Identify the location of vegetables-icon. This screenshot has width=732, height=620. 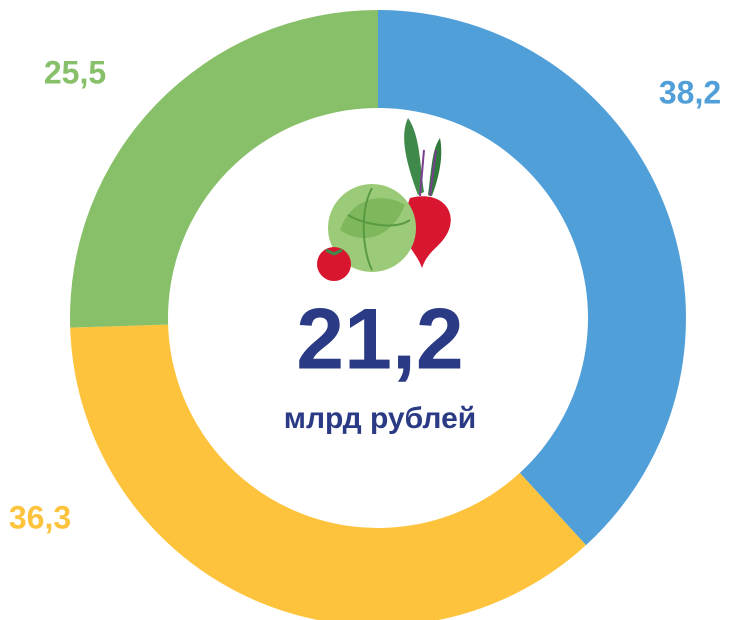
(384, 199).